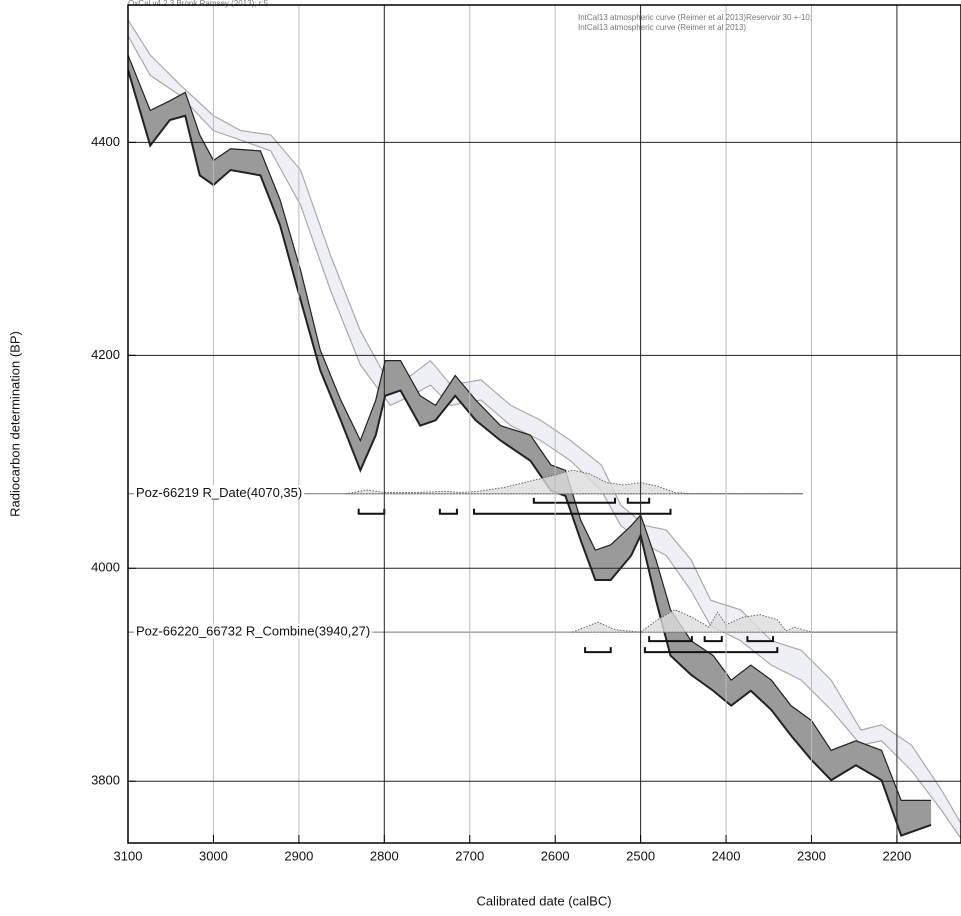  I want to click on x-tick-label: 2400, so click(726, 855).